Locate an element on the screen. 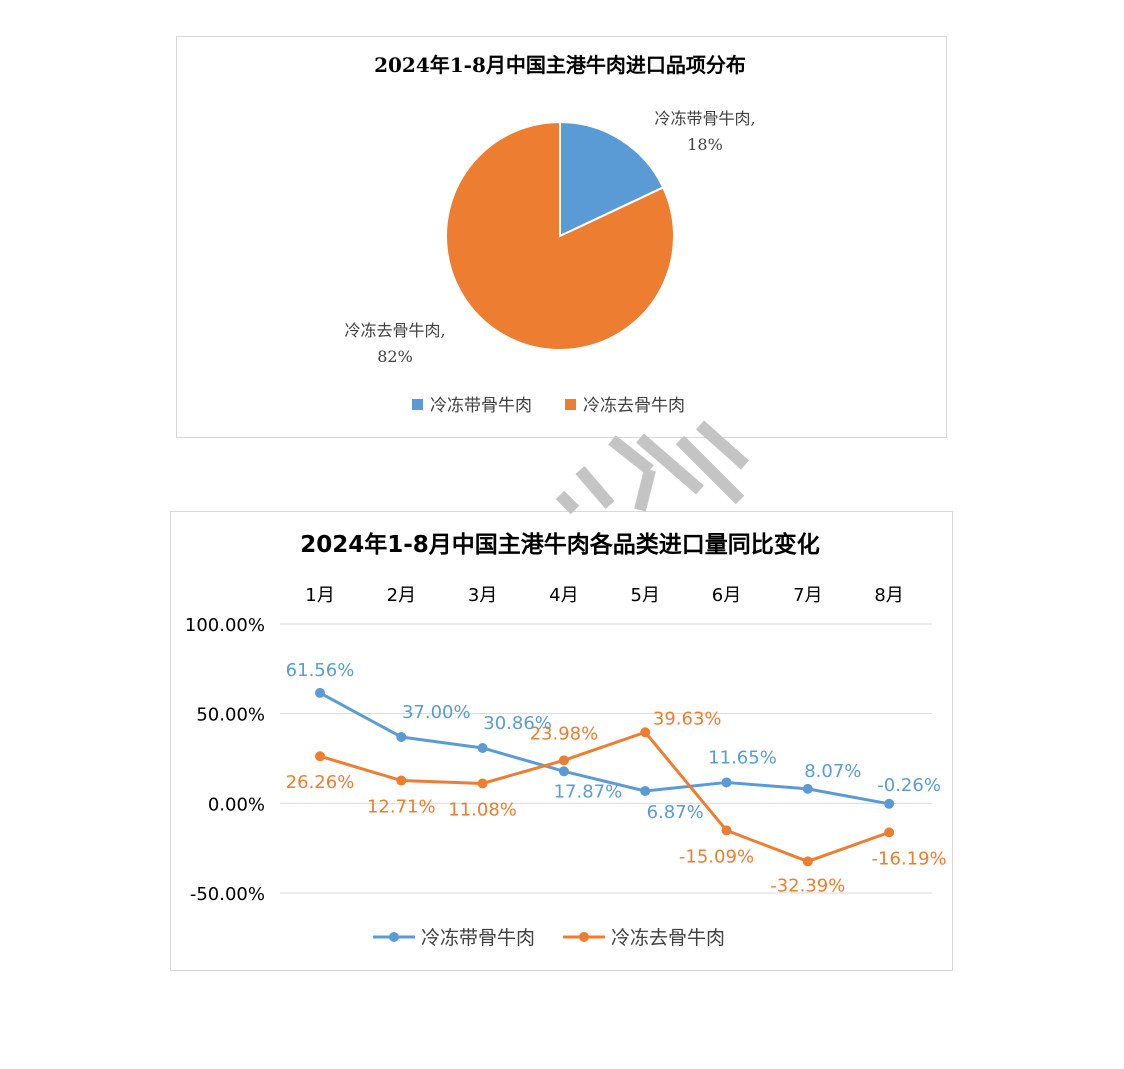 This screenshot has width=1124, height=1069. x-tick-label: 3月 is located at coordinates (482, 595).